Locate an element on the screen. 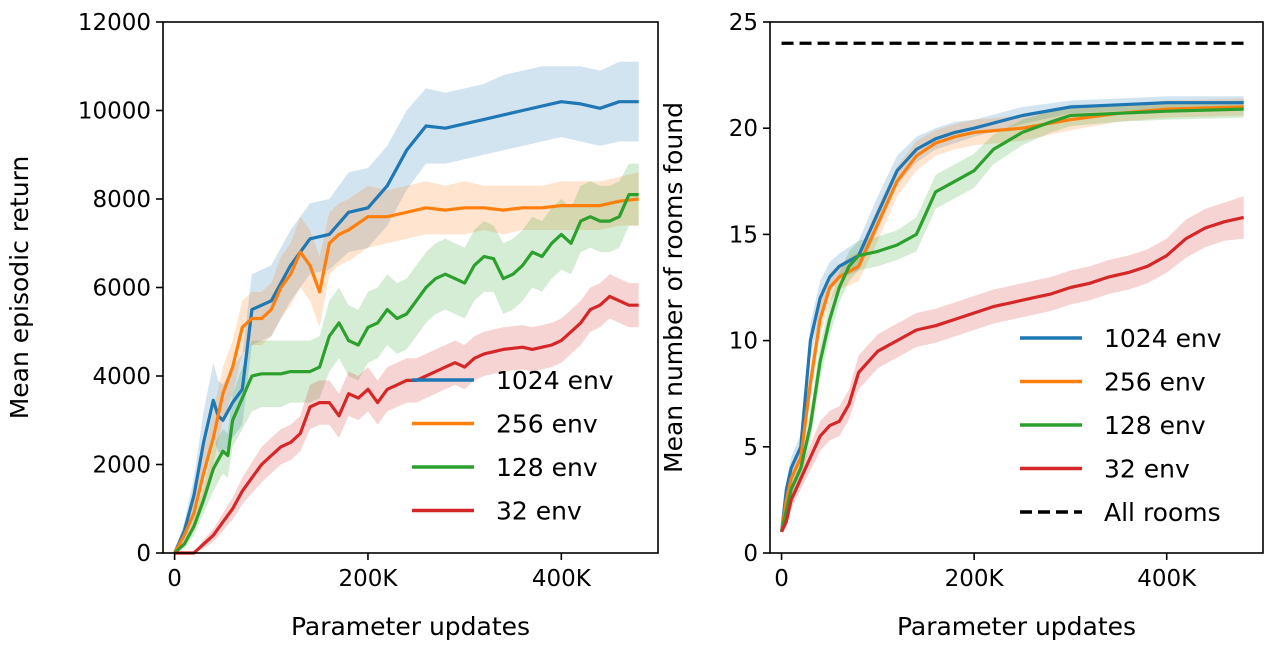 This screenshot has width=1279, height=658. legend: 1024 env 256 env 128 env 32 env is located at coordinates (513, 446).